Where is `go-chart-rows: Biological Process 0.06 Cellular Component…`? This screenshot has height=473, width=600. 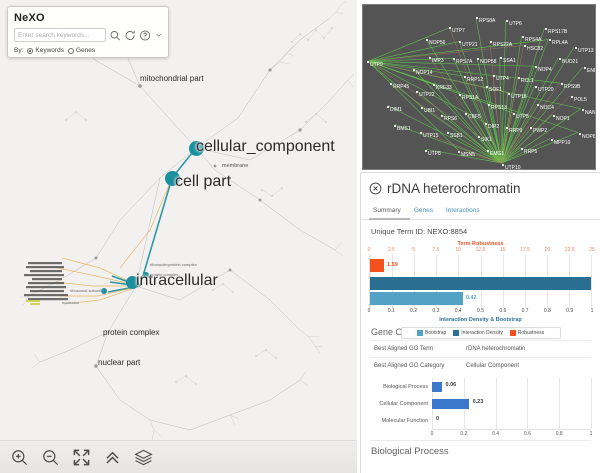
go-chart-rows: Biological Process 0.06 Cellular Component… is located at coordinates (481, 403).